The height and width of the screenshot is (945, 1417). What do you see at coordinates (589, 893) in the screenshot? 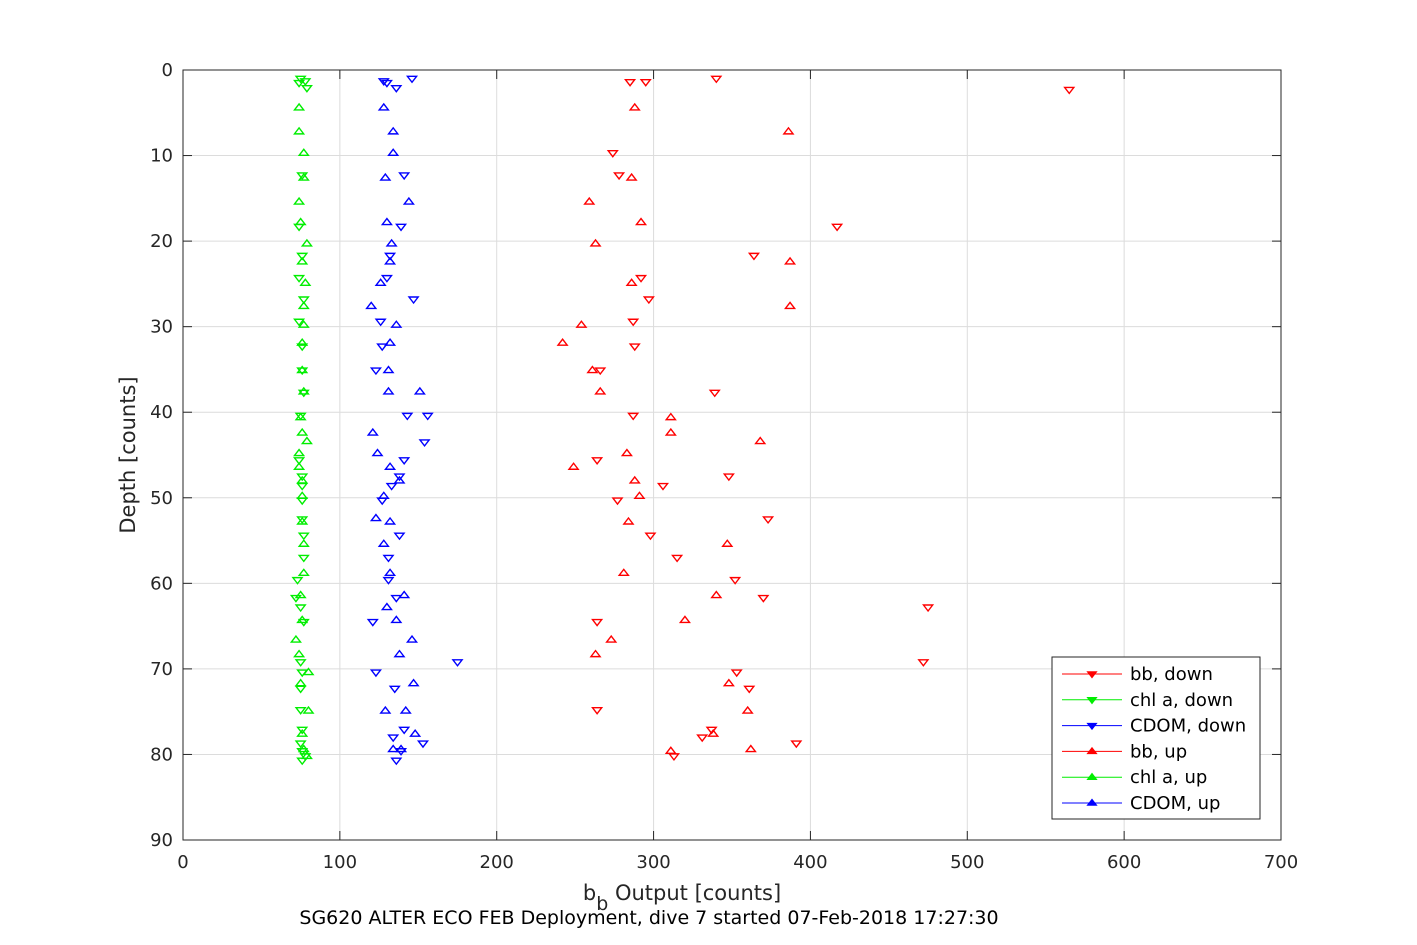
I see `x-axis-label-main: b` at bounding box center [589, 893].